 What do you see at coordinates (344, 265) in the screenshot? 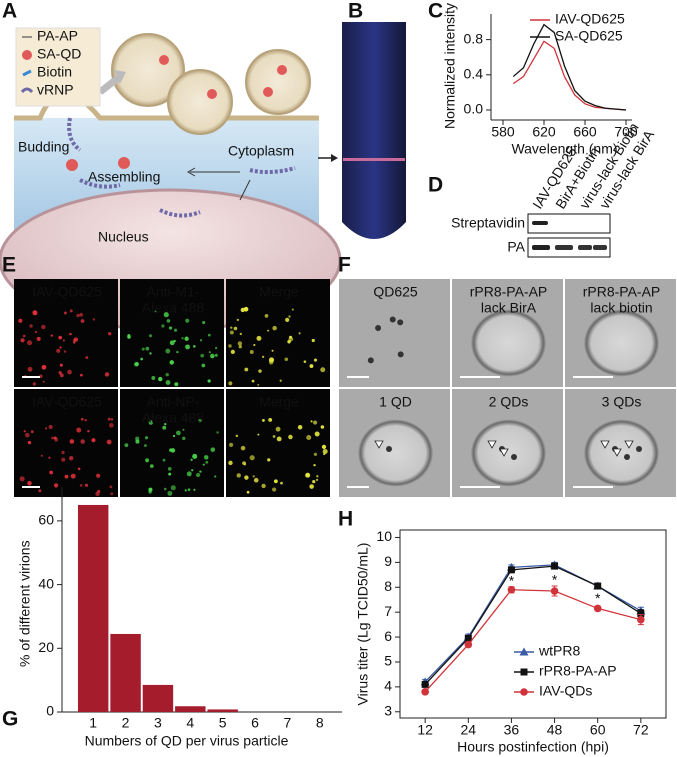
I see `panel-label: F` at bounding box center [344, 265].